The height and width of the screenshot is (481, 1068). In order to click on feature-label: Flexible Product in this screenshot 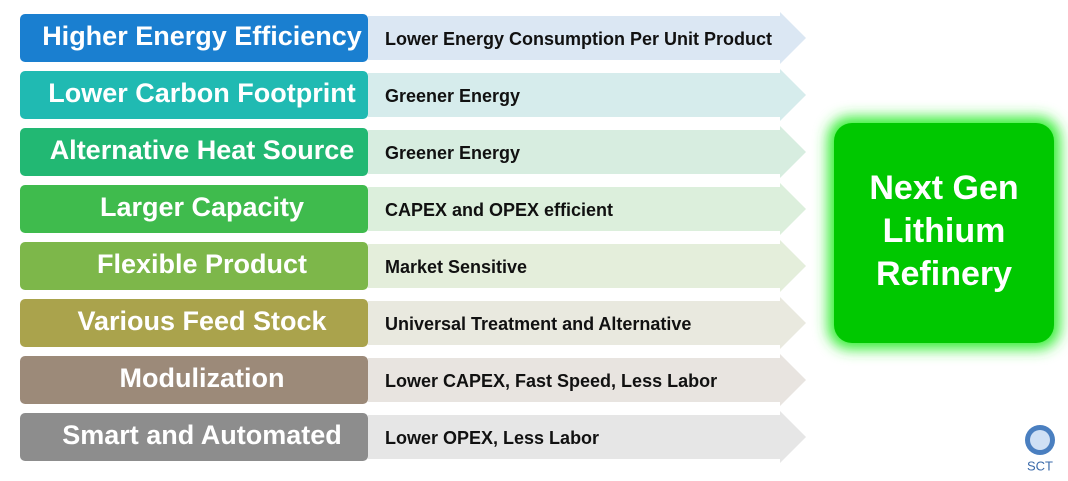, I will do `click(202, 264)`.